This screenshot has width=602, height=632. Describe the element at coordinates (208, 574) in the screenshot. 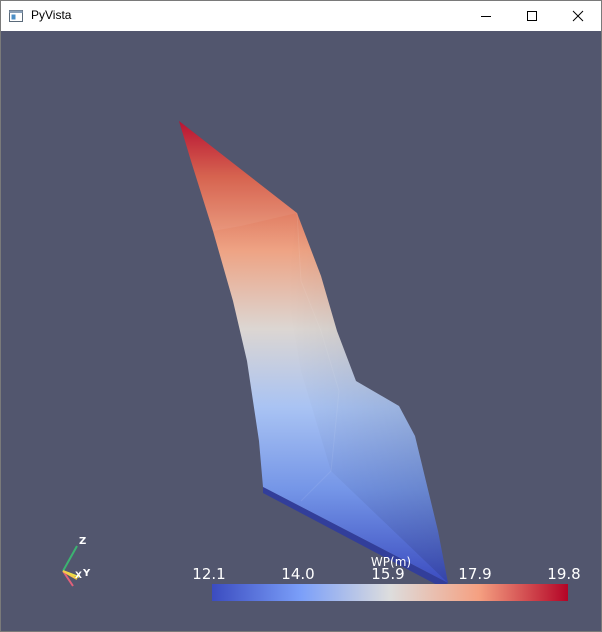

I see `scalar-bar-tick-1: 12.1` at that location.